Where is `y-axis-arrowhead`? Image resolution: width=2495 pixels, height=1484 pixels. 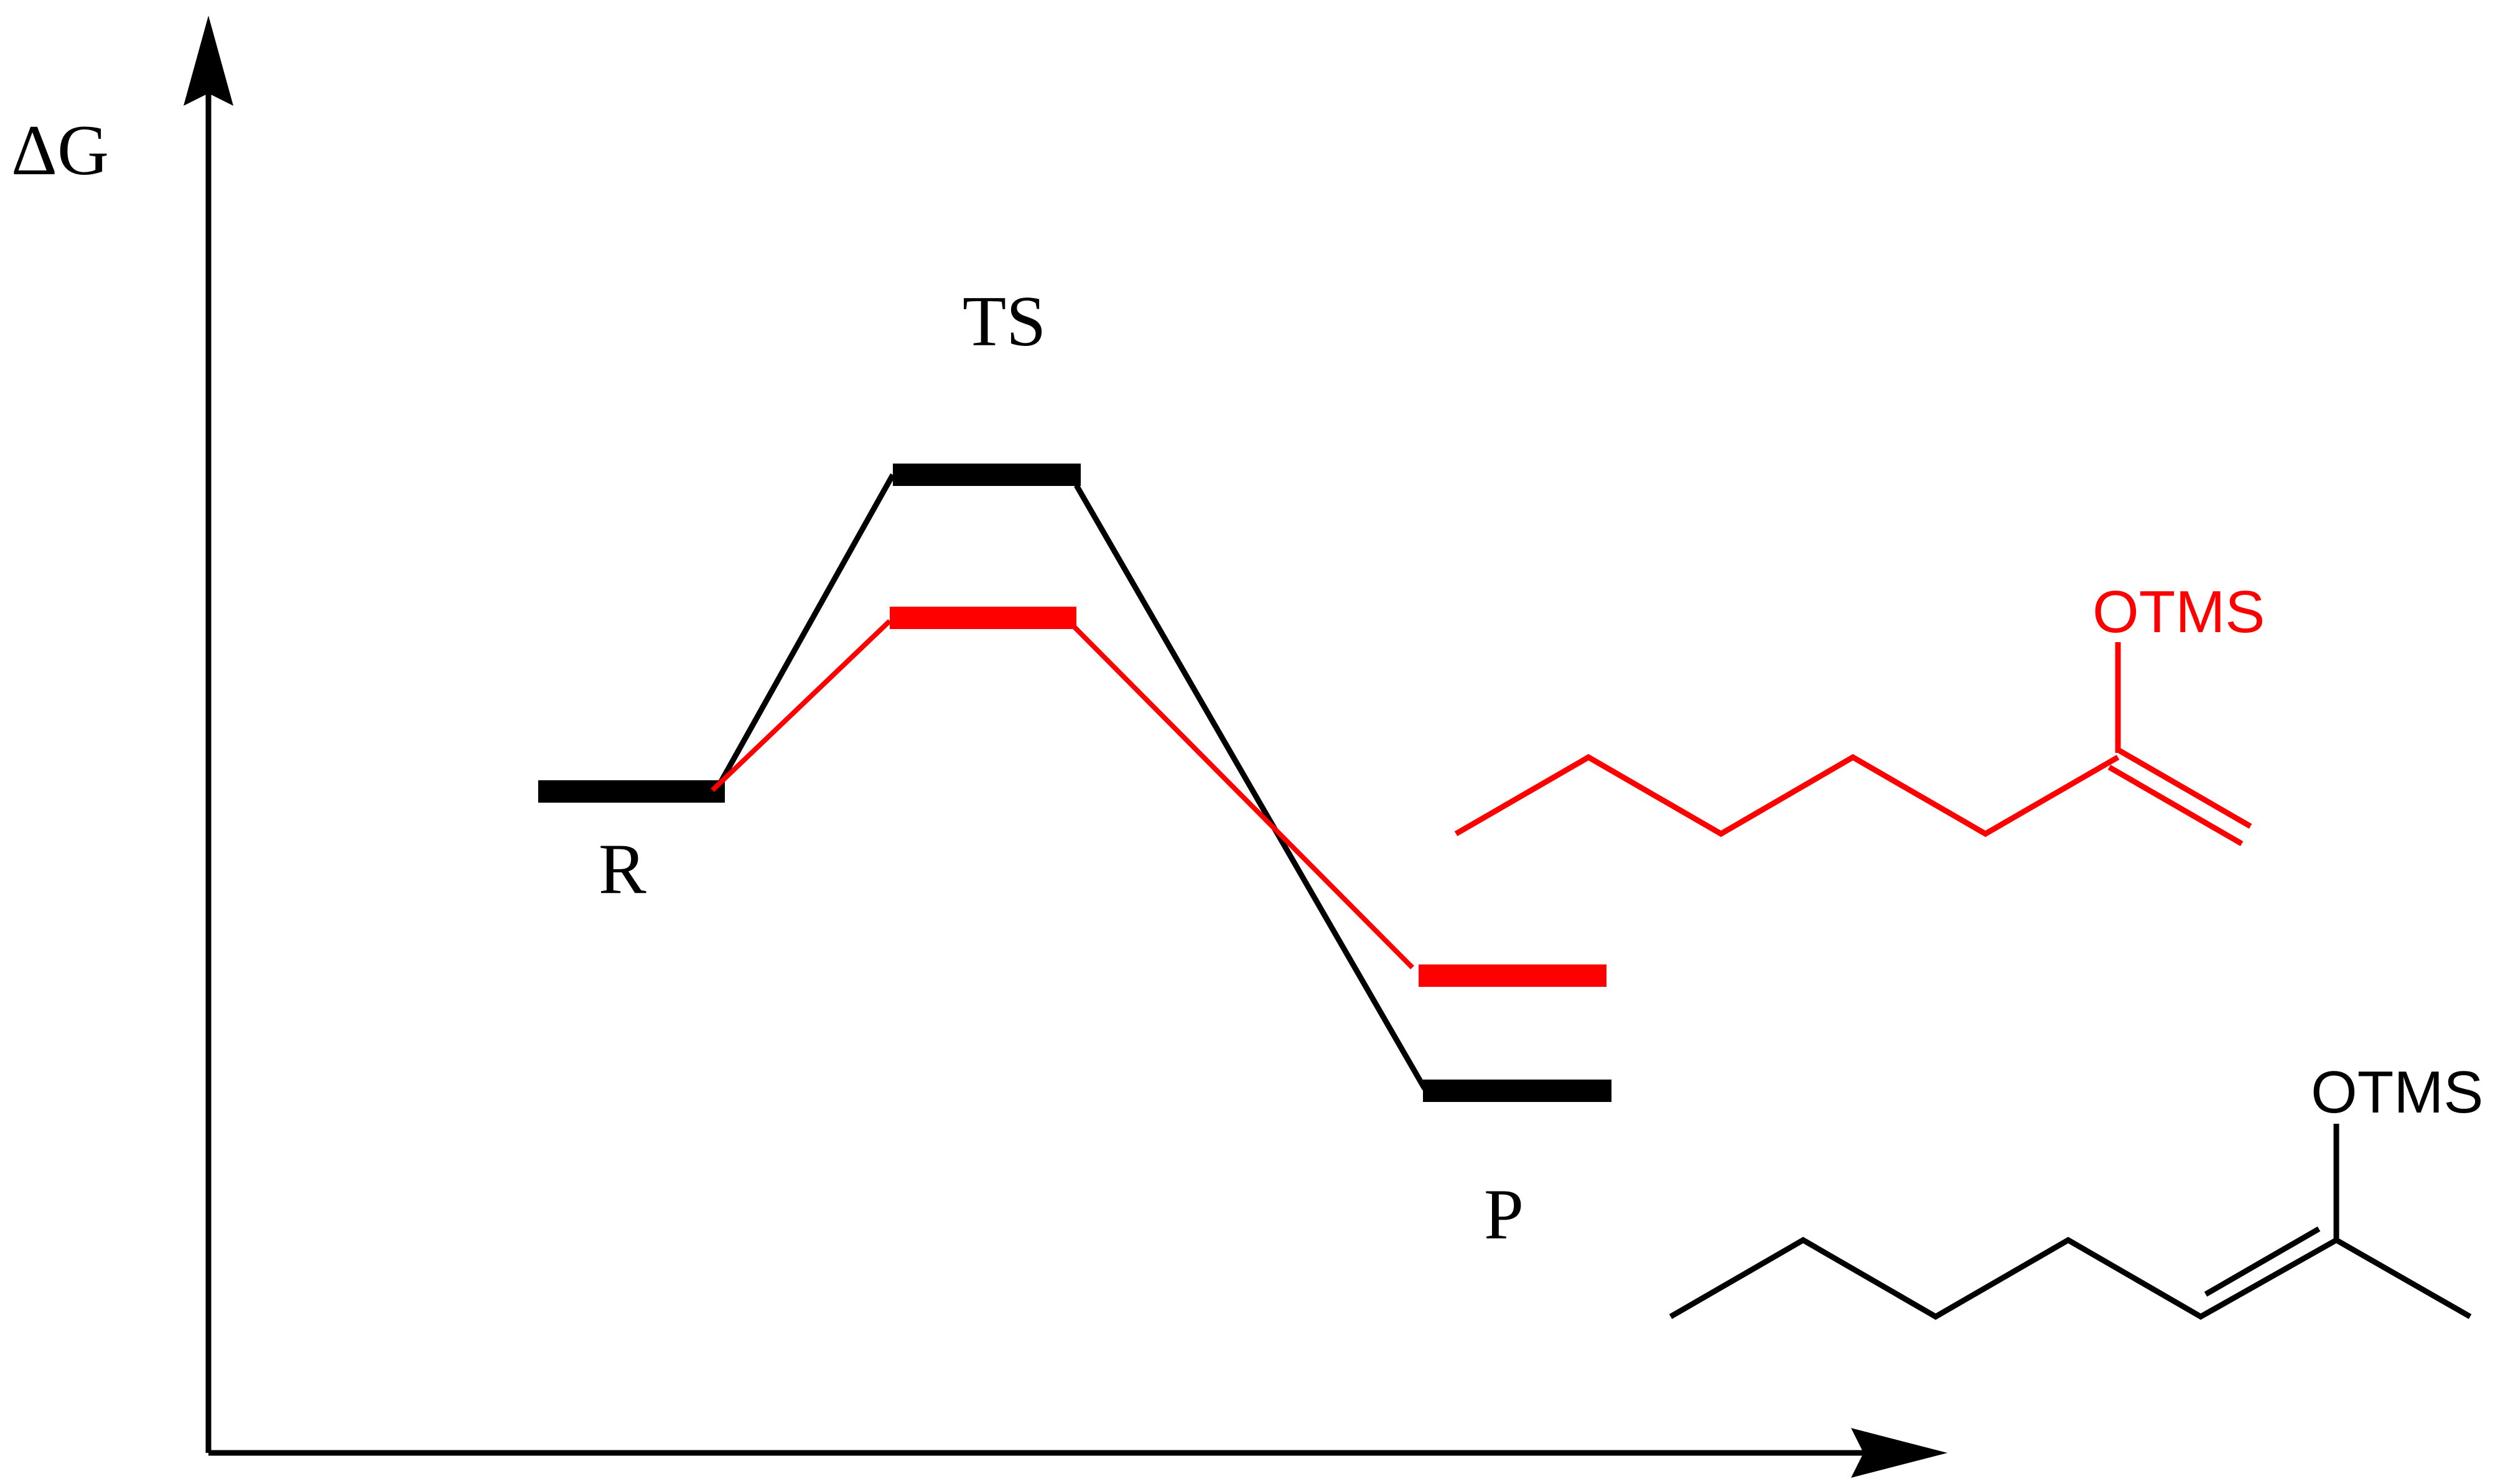
y-axis-arrowhead is located at coordinates (209, 61).